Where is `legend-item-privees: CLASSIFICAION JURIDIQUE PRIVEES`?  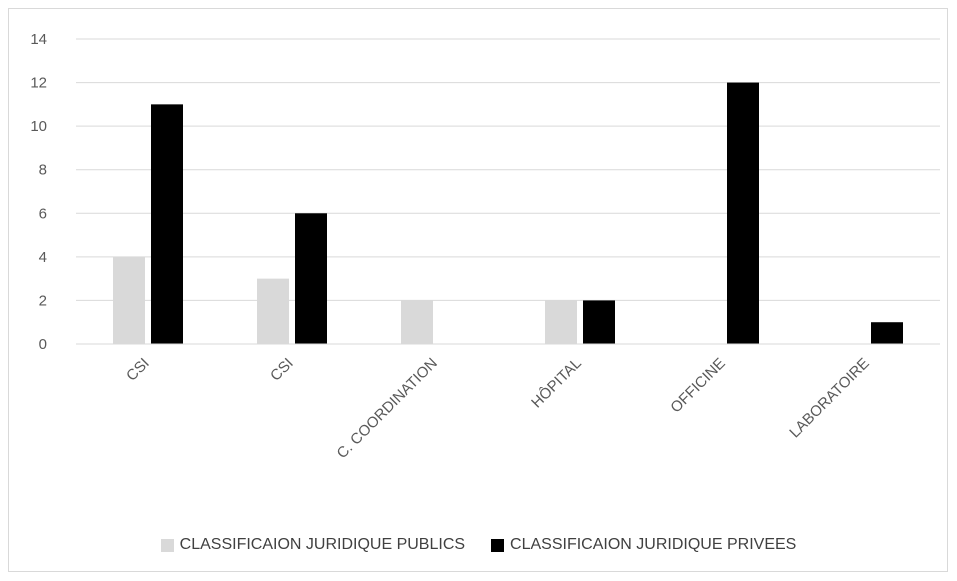
legend-item-privees: CLASSIFICAION JURIDIQUE PRIVEES is located at coordinates (643, 545).